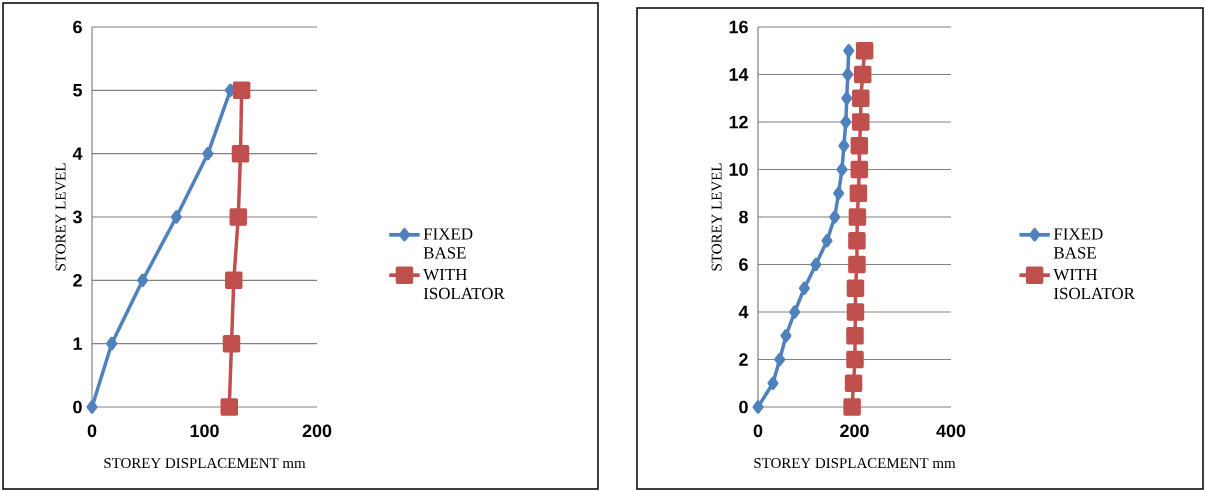 This screenshot has width=1206, height=491. What do you see at coordinates (204, 431) in the screenshot?
I see `x-tick-label: 100` at bounding box center [204, 431].